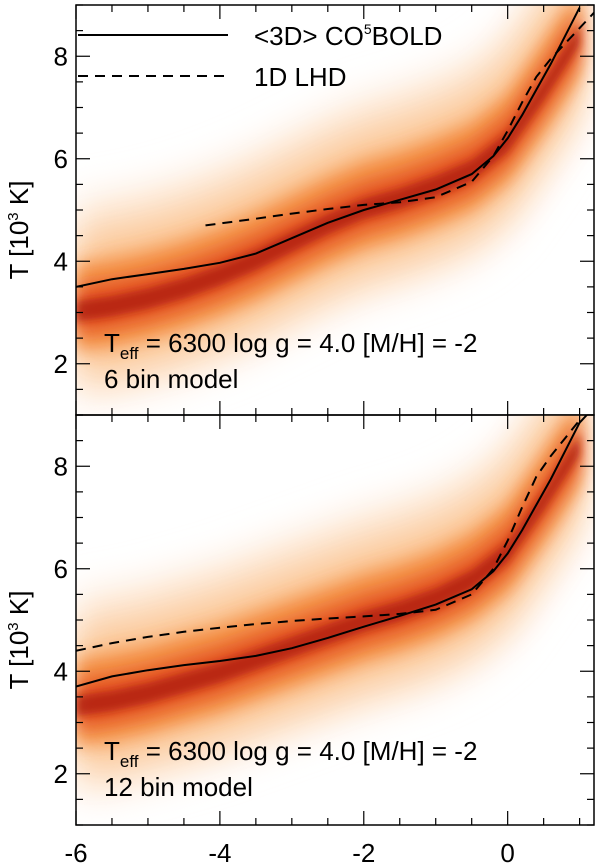 The height and width of the screenshot is (868, 600). Describe the element at coordinates (171, 379) in the screenshot. I see `annotation-top-line2: 6 bin model` at that location.